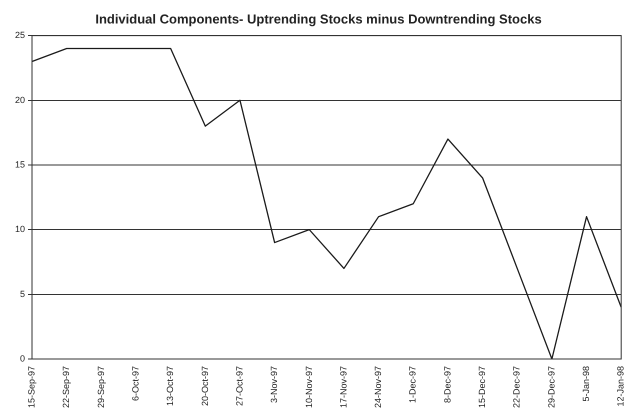 The image size is (643, 419). I want to click on x-tick-label: 5-Jan-98, so click(586, 384).